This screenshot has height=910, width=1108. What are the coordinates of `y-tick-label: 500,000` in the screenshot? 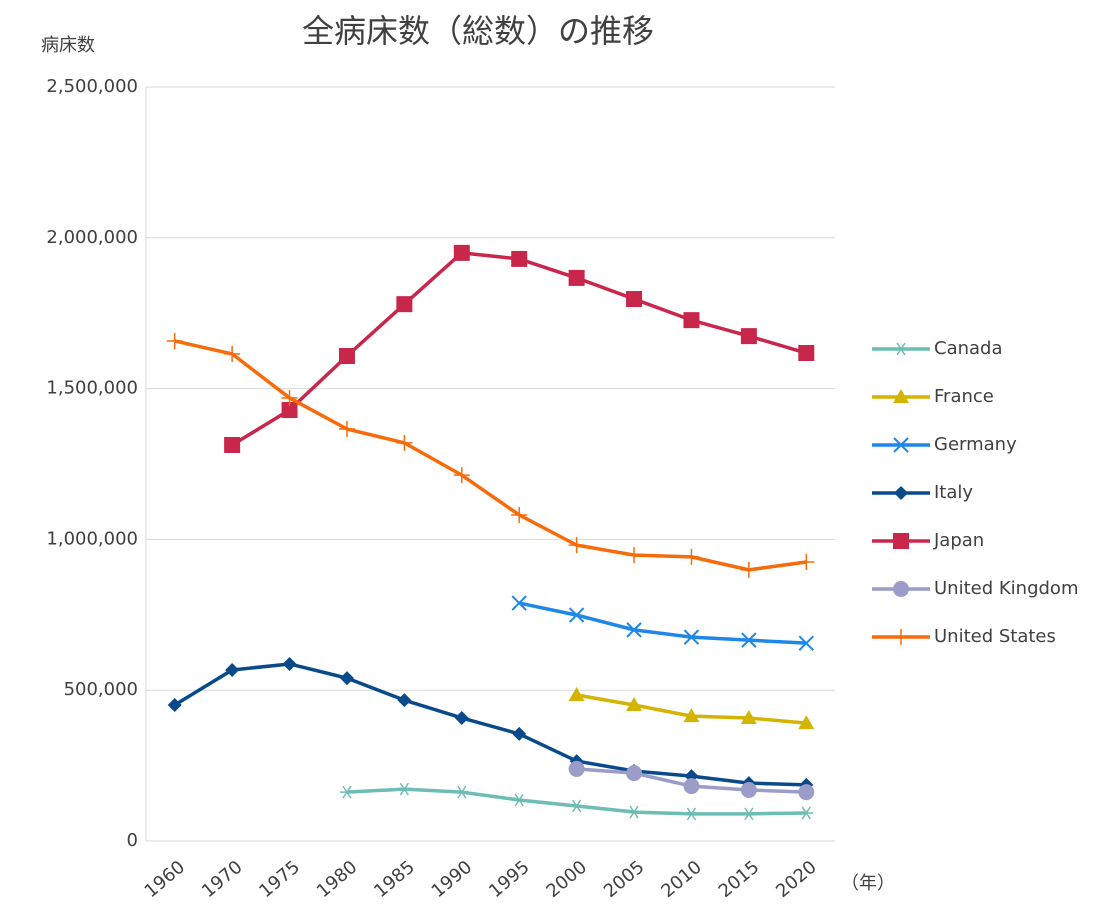 It's located at (101, 689).